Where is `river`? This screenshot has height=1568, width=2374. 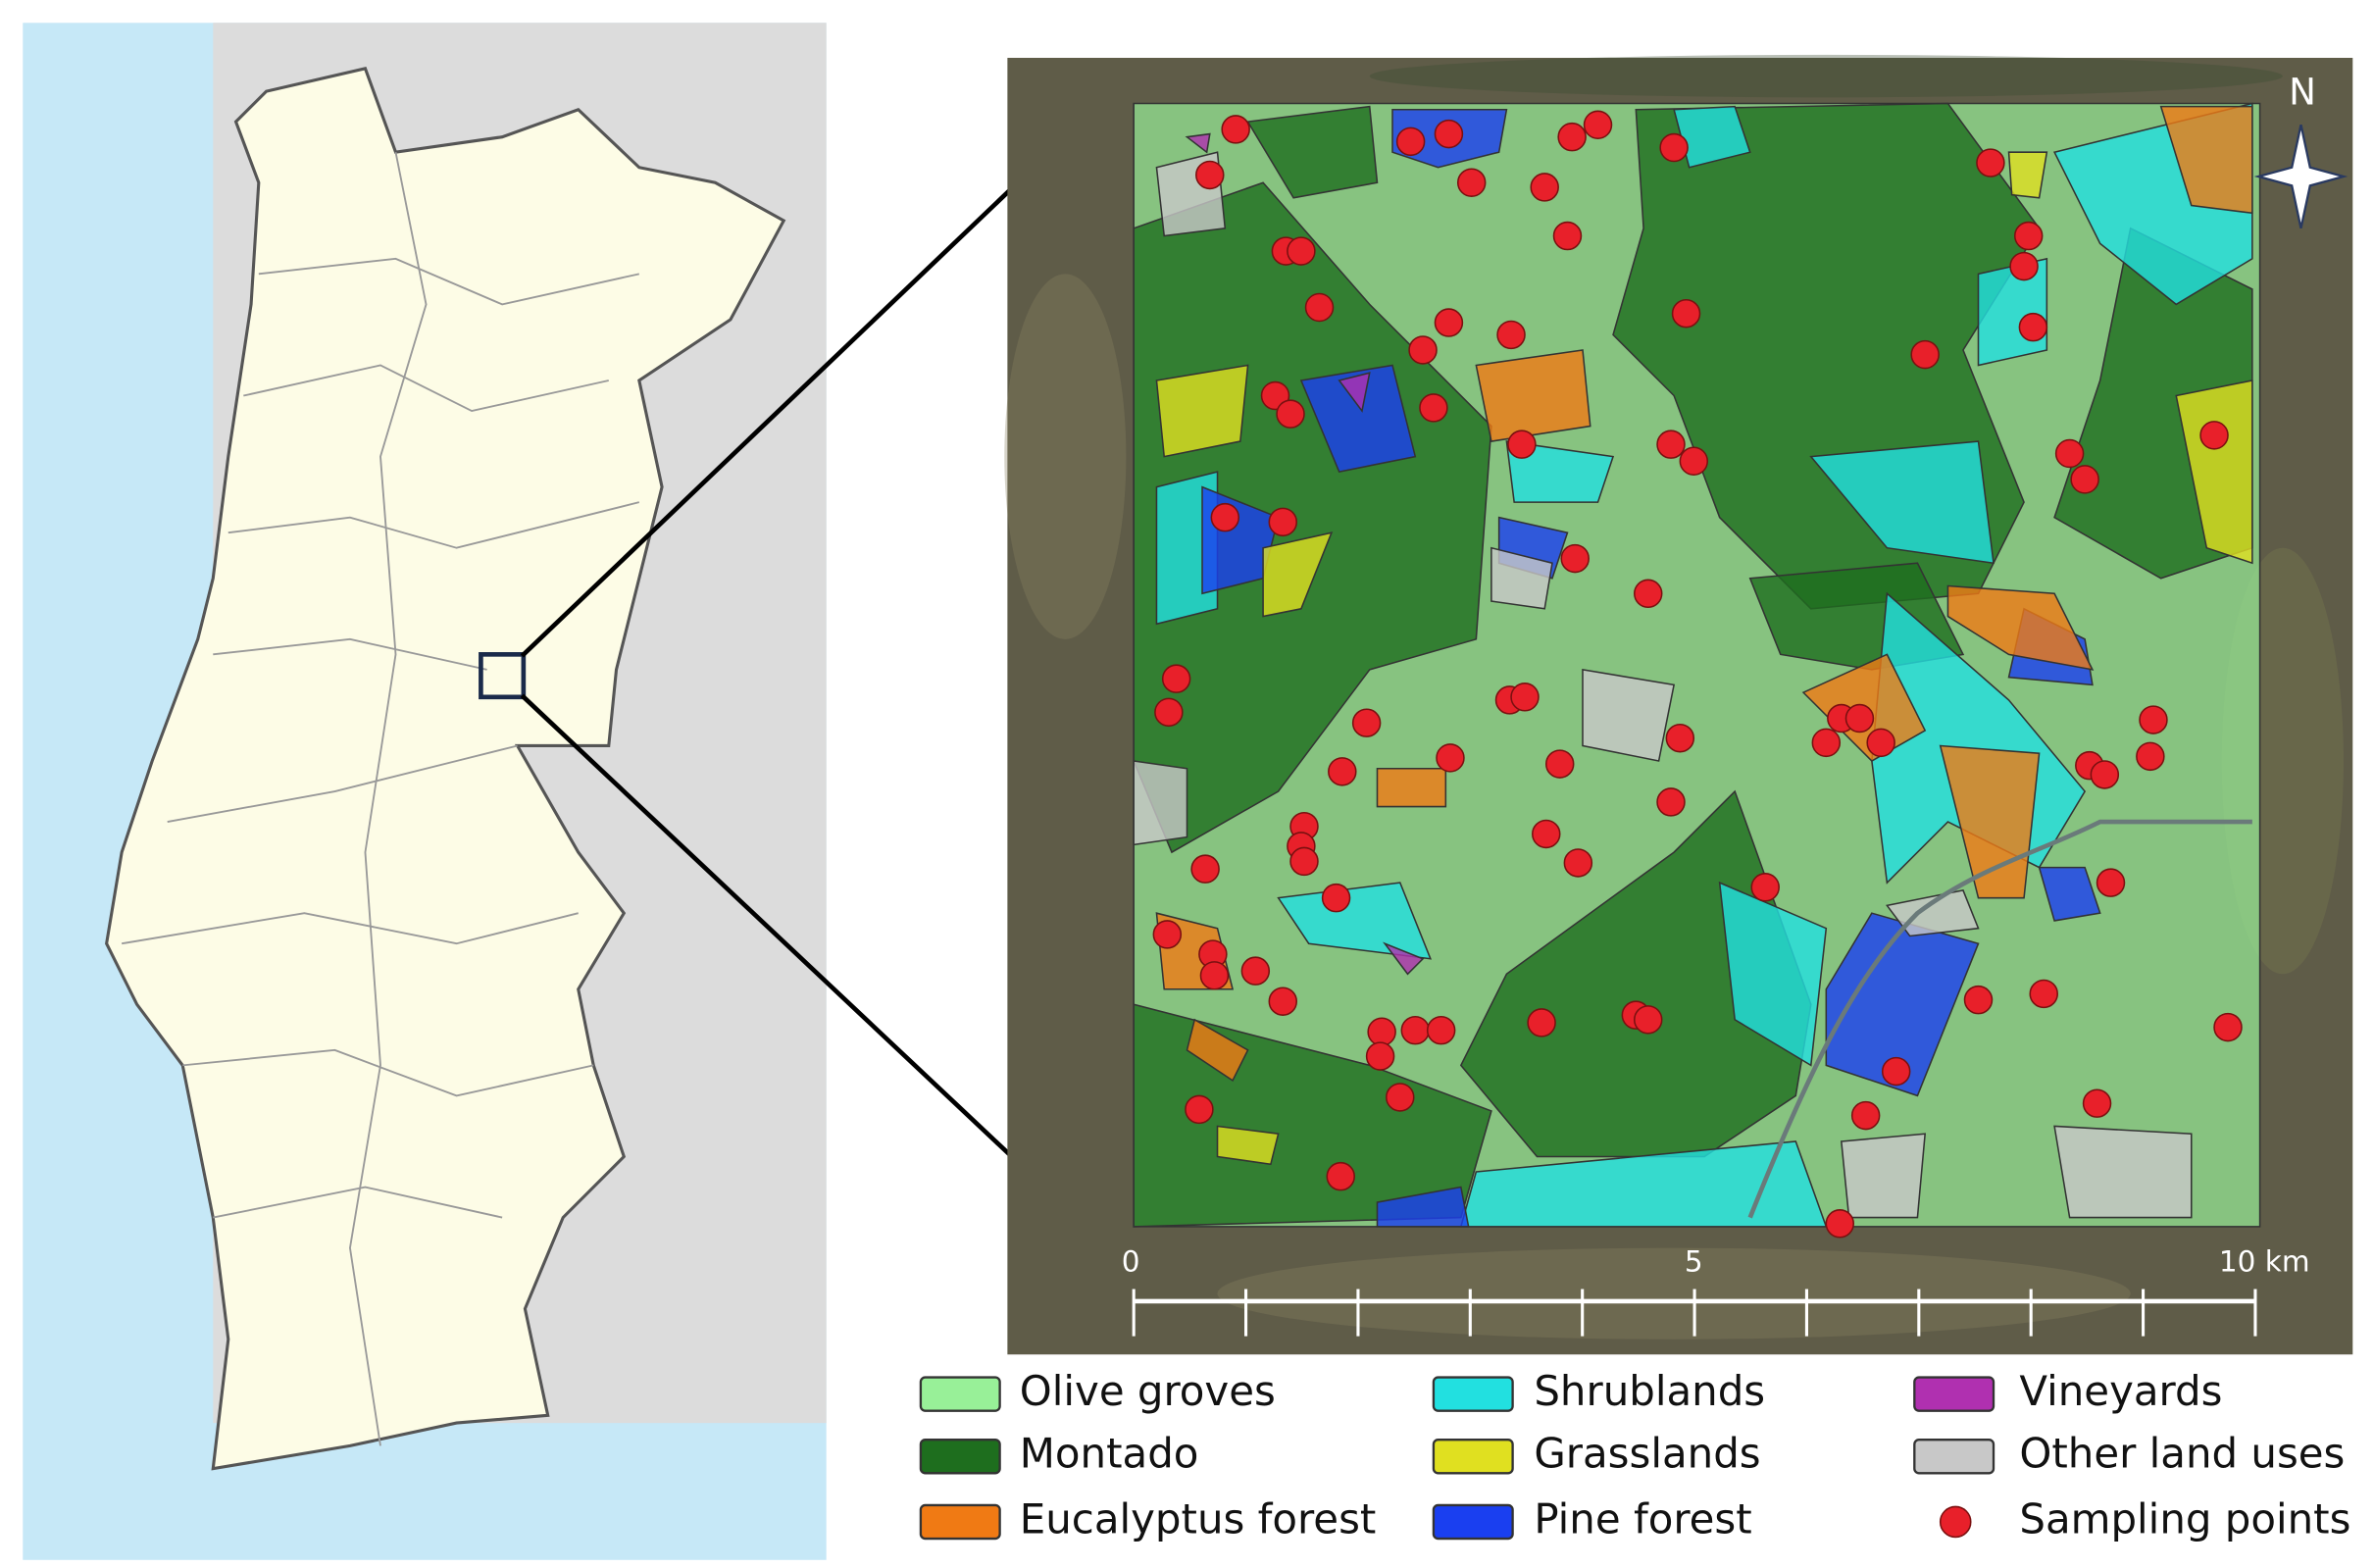 river is located at coordinates (2000, 1019).